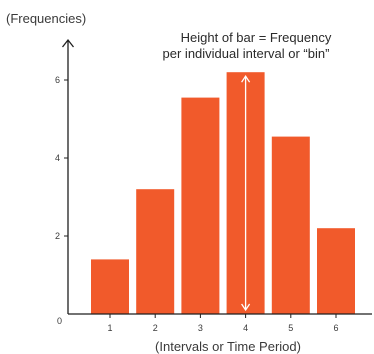  What do you see at coordinates (109, 328) in the screenshot?
I see `x-tick-label-1: 1` at bounding box center [109, 328].